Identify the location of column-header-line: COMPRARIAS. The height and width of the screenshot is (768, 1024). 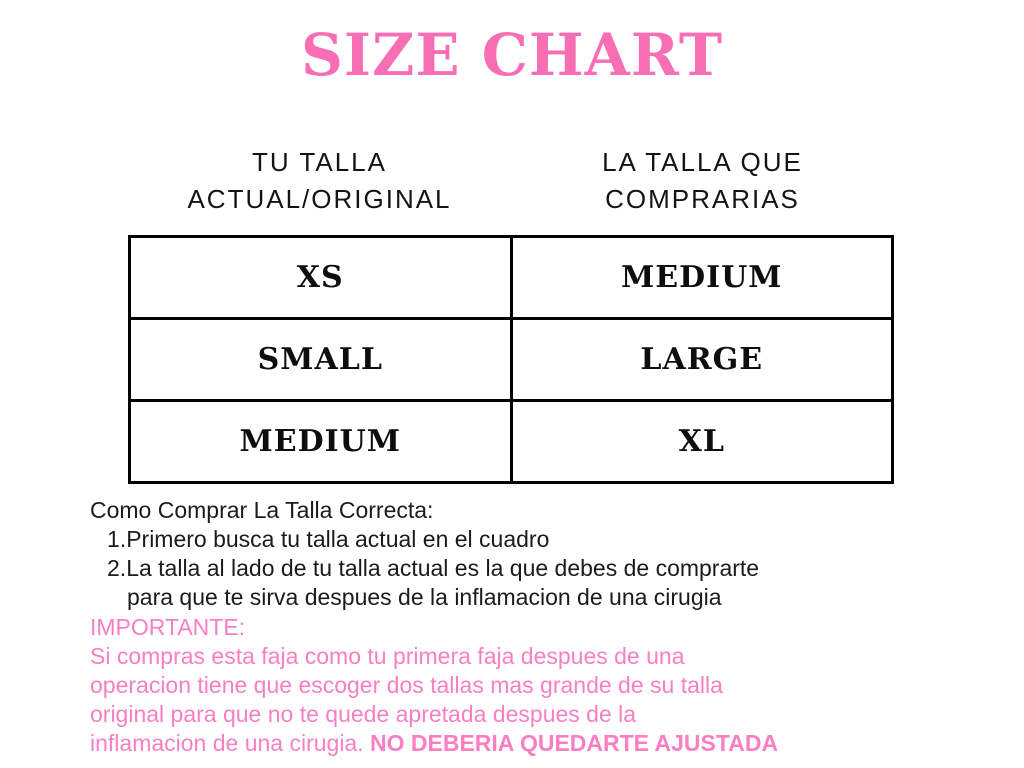
(702, 199).